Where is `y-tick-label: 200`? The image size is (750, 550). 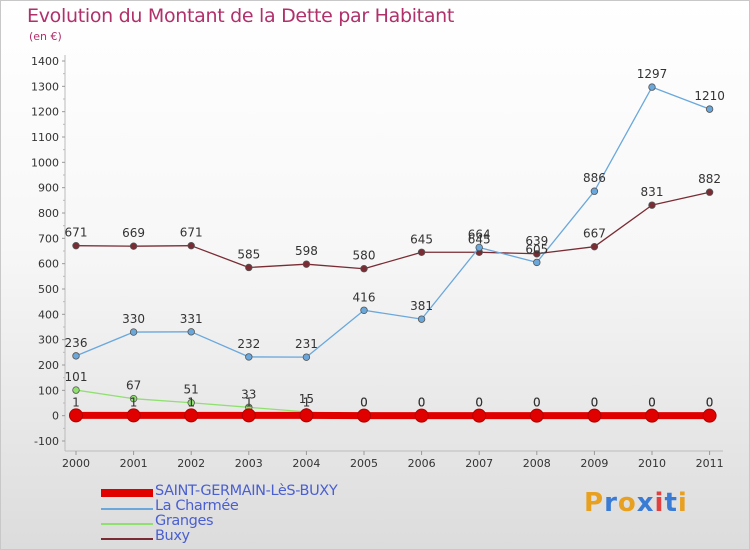
y-tick-label: 200 is located at coordinates (48, 365).